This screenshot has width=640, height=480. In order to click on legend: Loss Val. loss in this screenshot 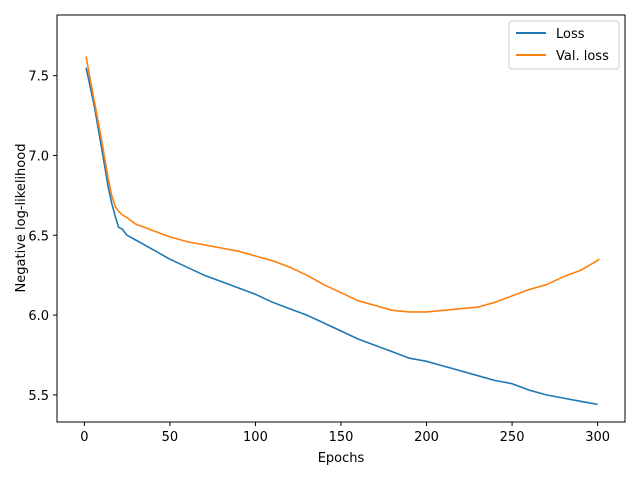, I will do `click(564, 45)`.